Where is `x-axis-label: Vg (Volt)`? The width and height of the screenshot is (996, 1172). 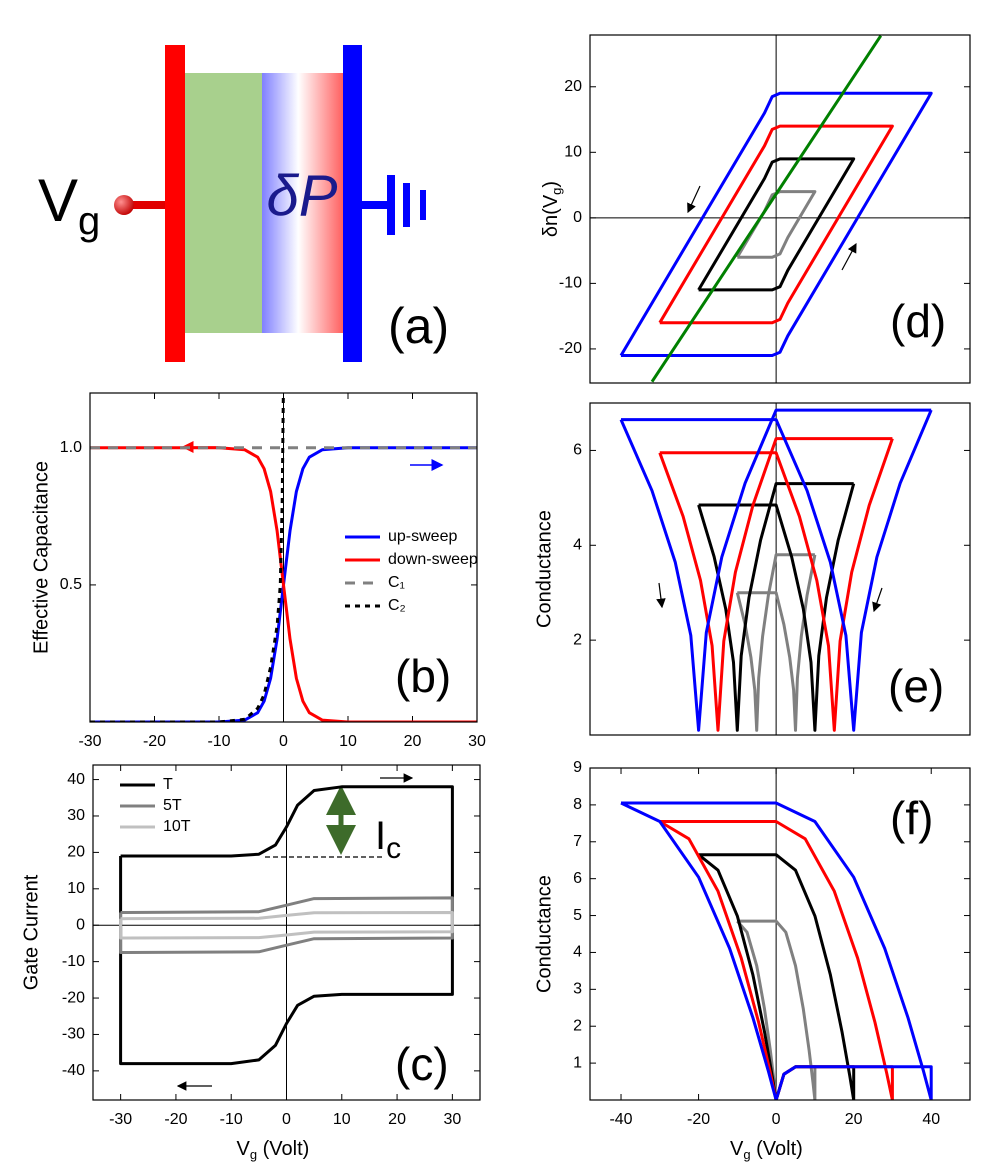
x-axis-label: Vg (Volt) is located at coordinates (273, 1150).